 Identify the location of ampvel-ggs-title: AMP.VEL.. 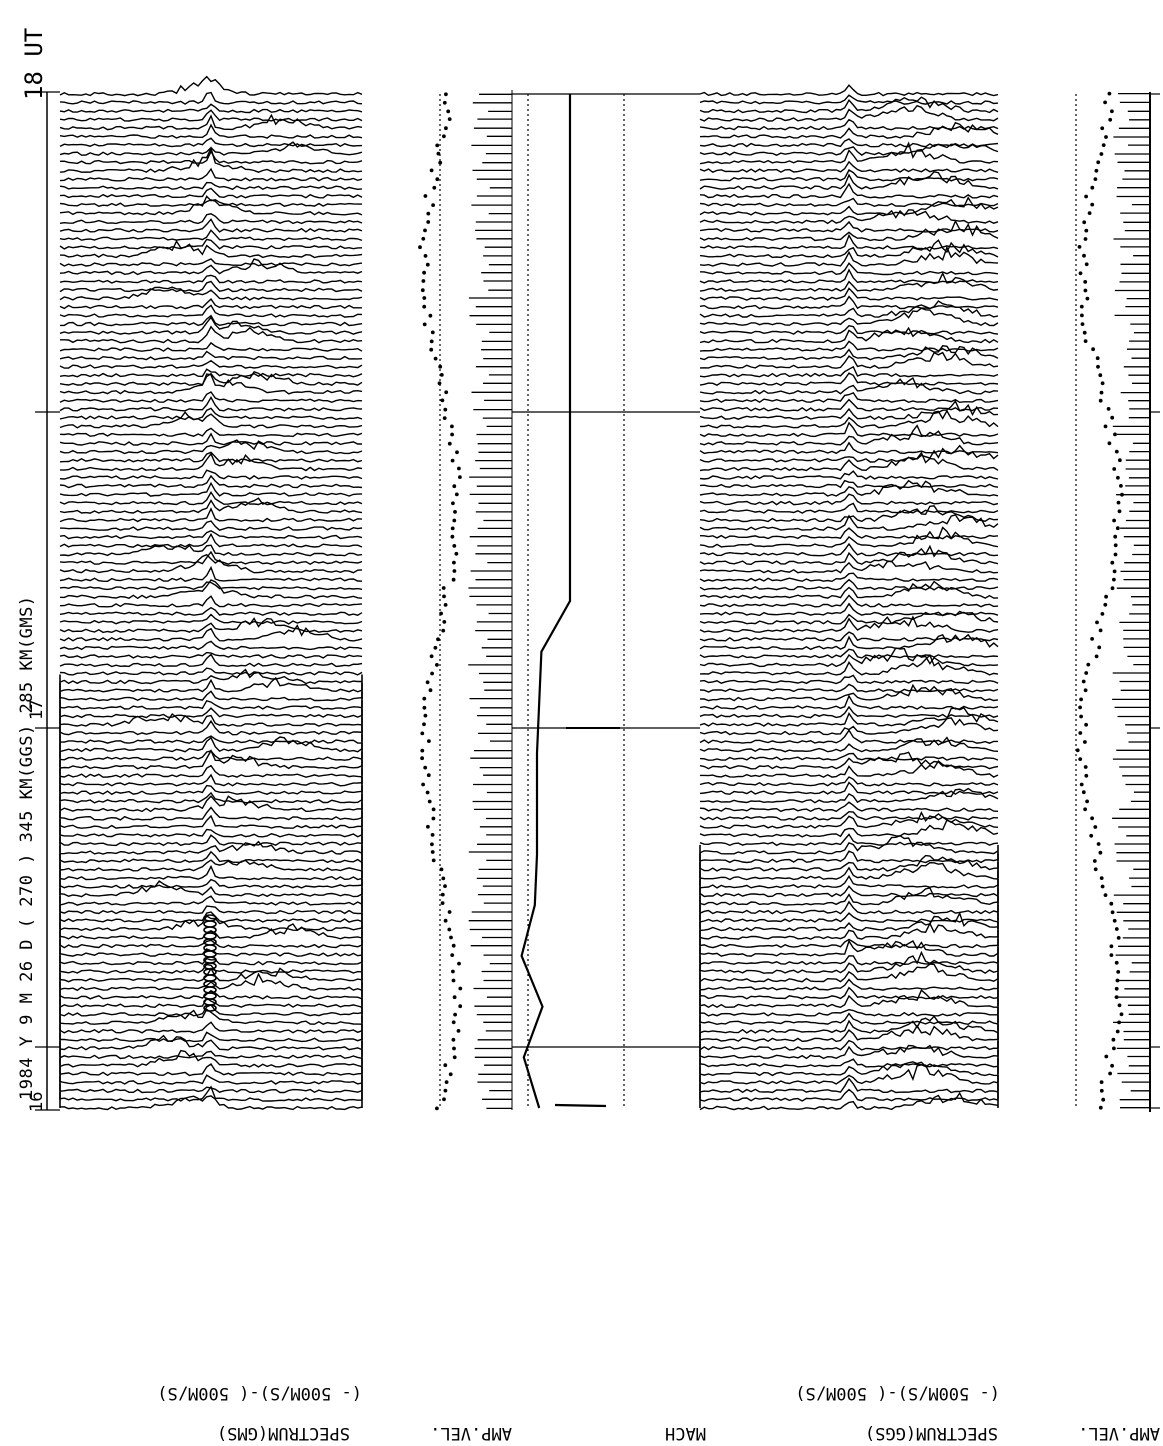
(1119, 1433).